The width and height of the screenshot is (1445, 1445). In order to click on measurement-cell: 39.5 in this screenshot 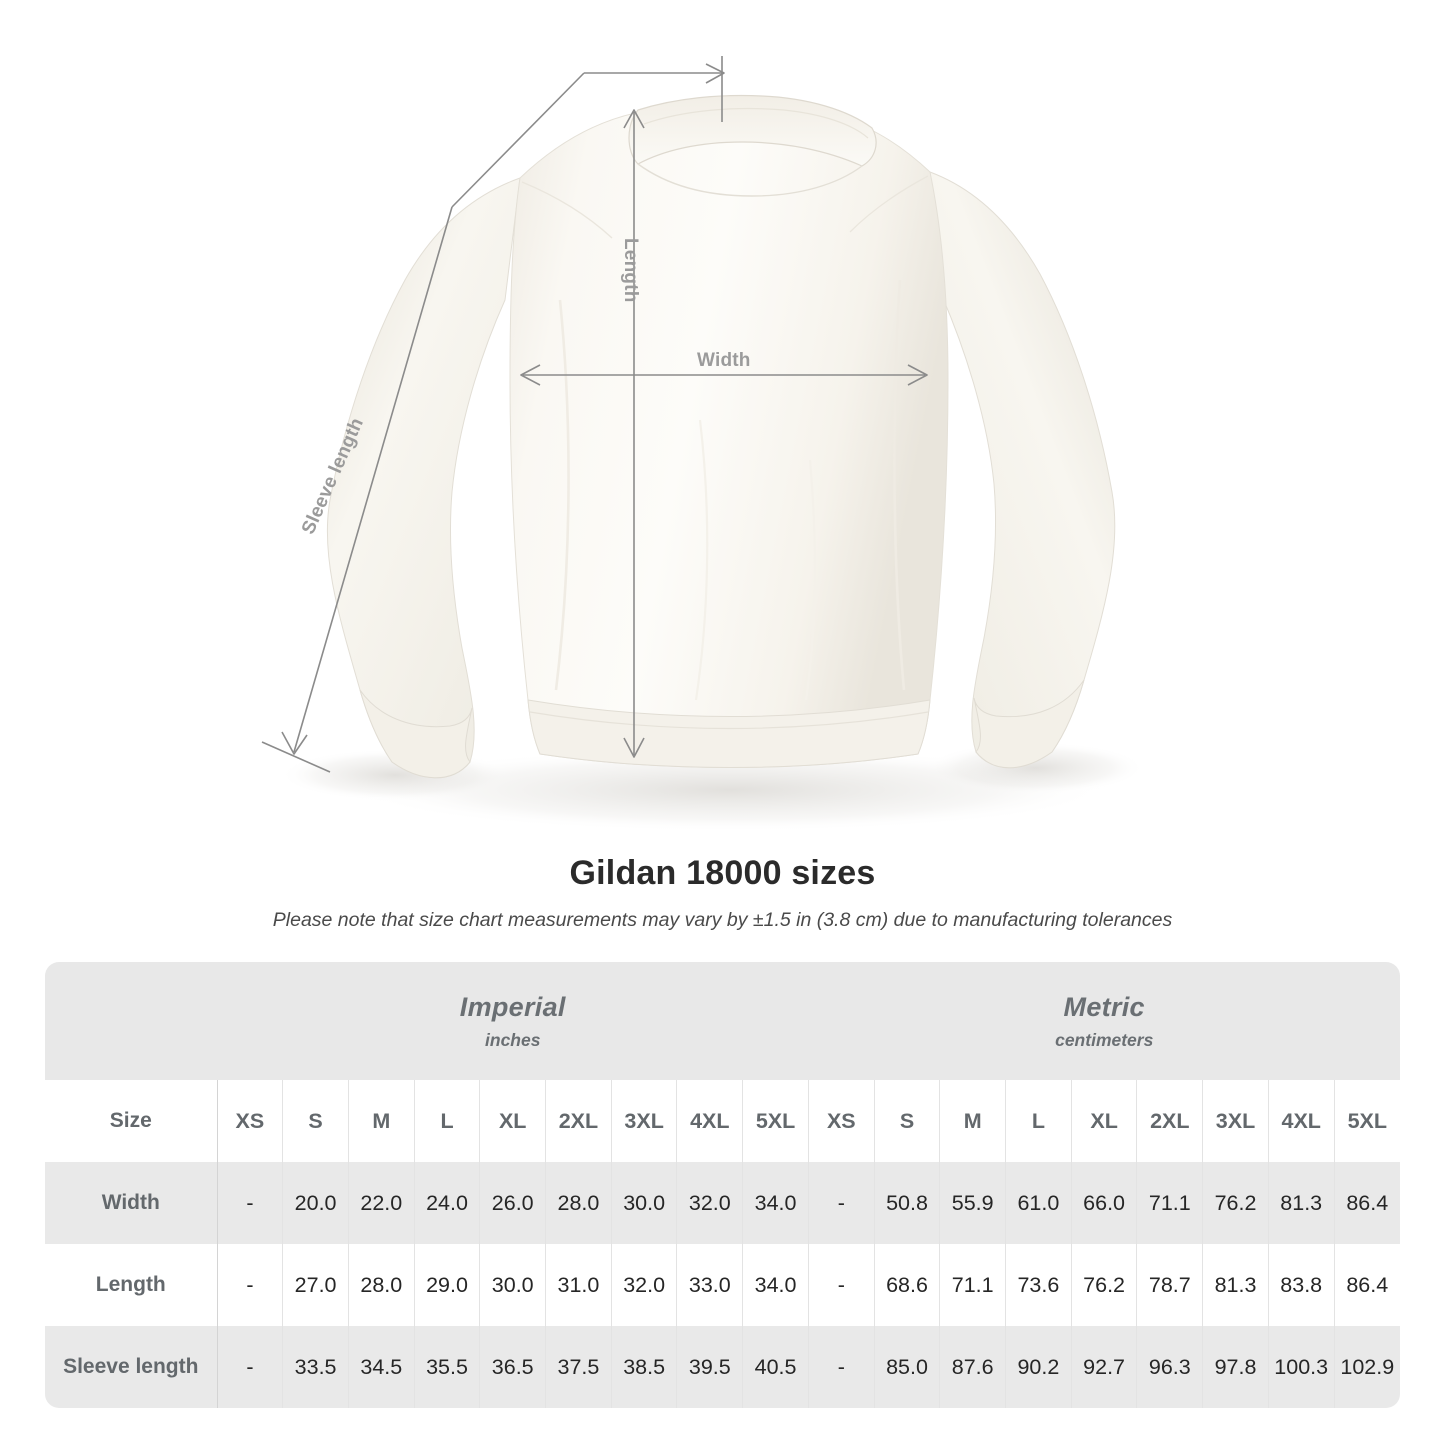, I will do `click(710, 1367)`.